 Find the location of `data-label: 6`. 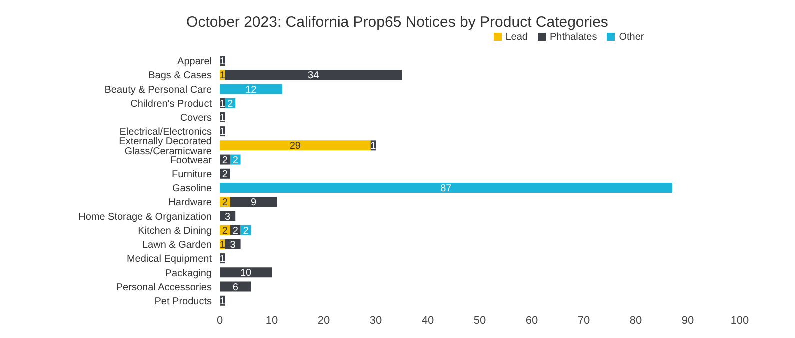

data-label: 6 is located at coordinates (235, 288).